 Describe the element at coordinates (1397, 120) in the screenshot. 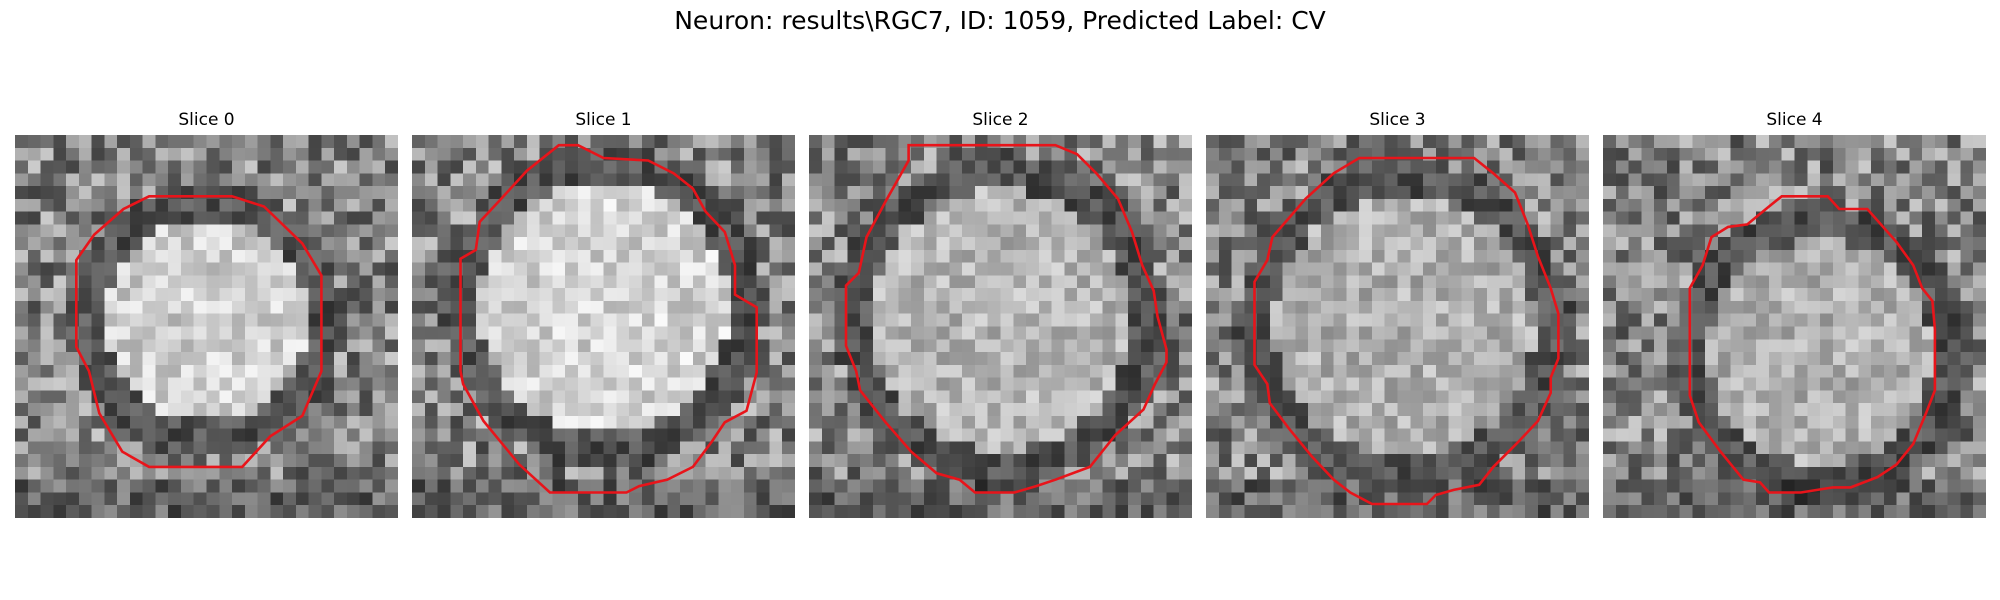

I see `slice-title-3: Slice 3` at that location.